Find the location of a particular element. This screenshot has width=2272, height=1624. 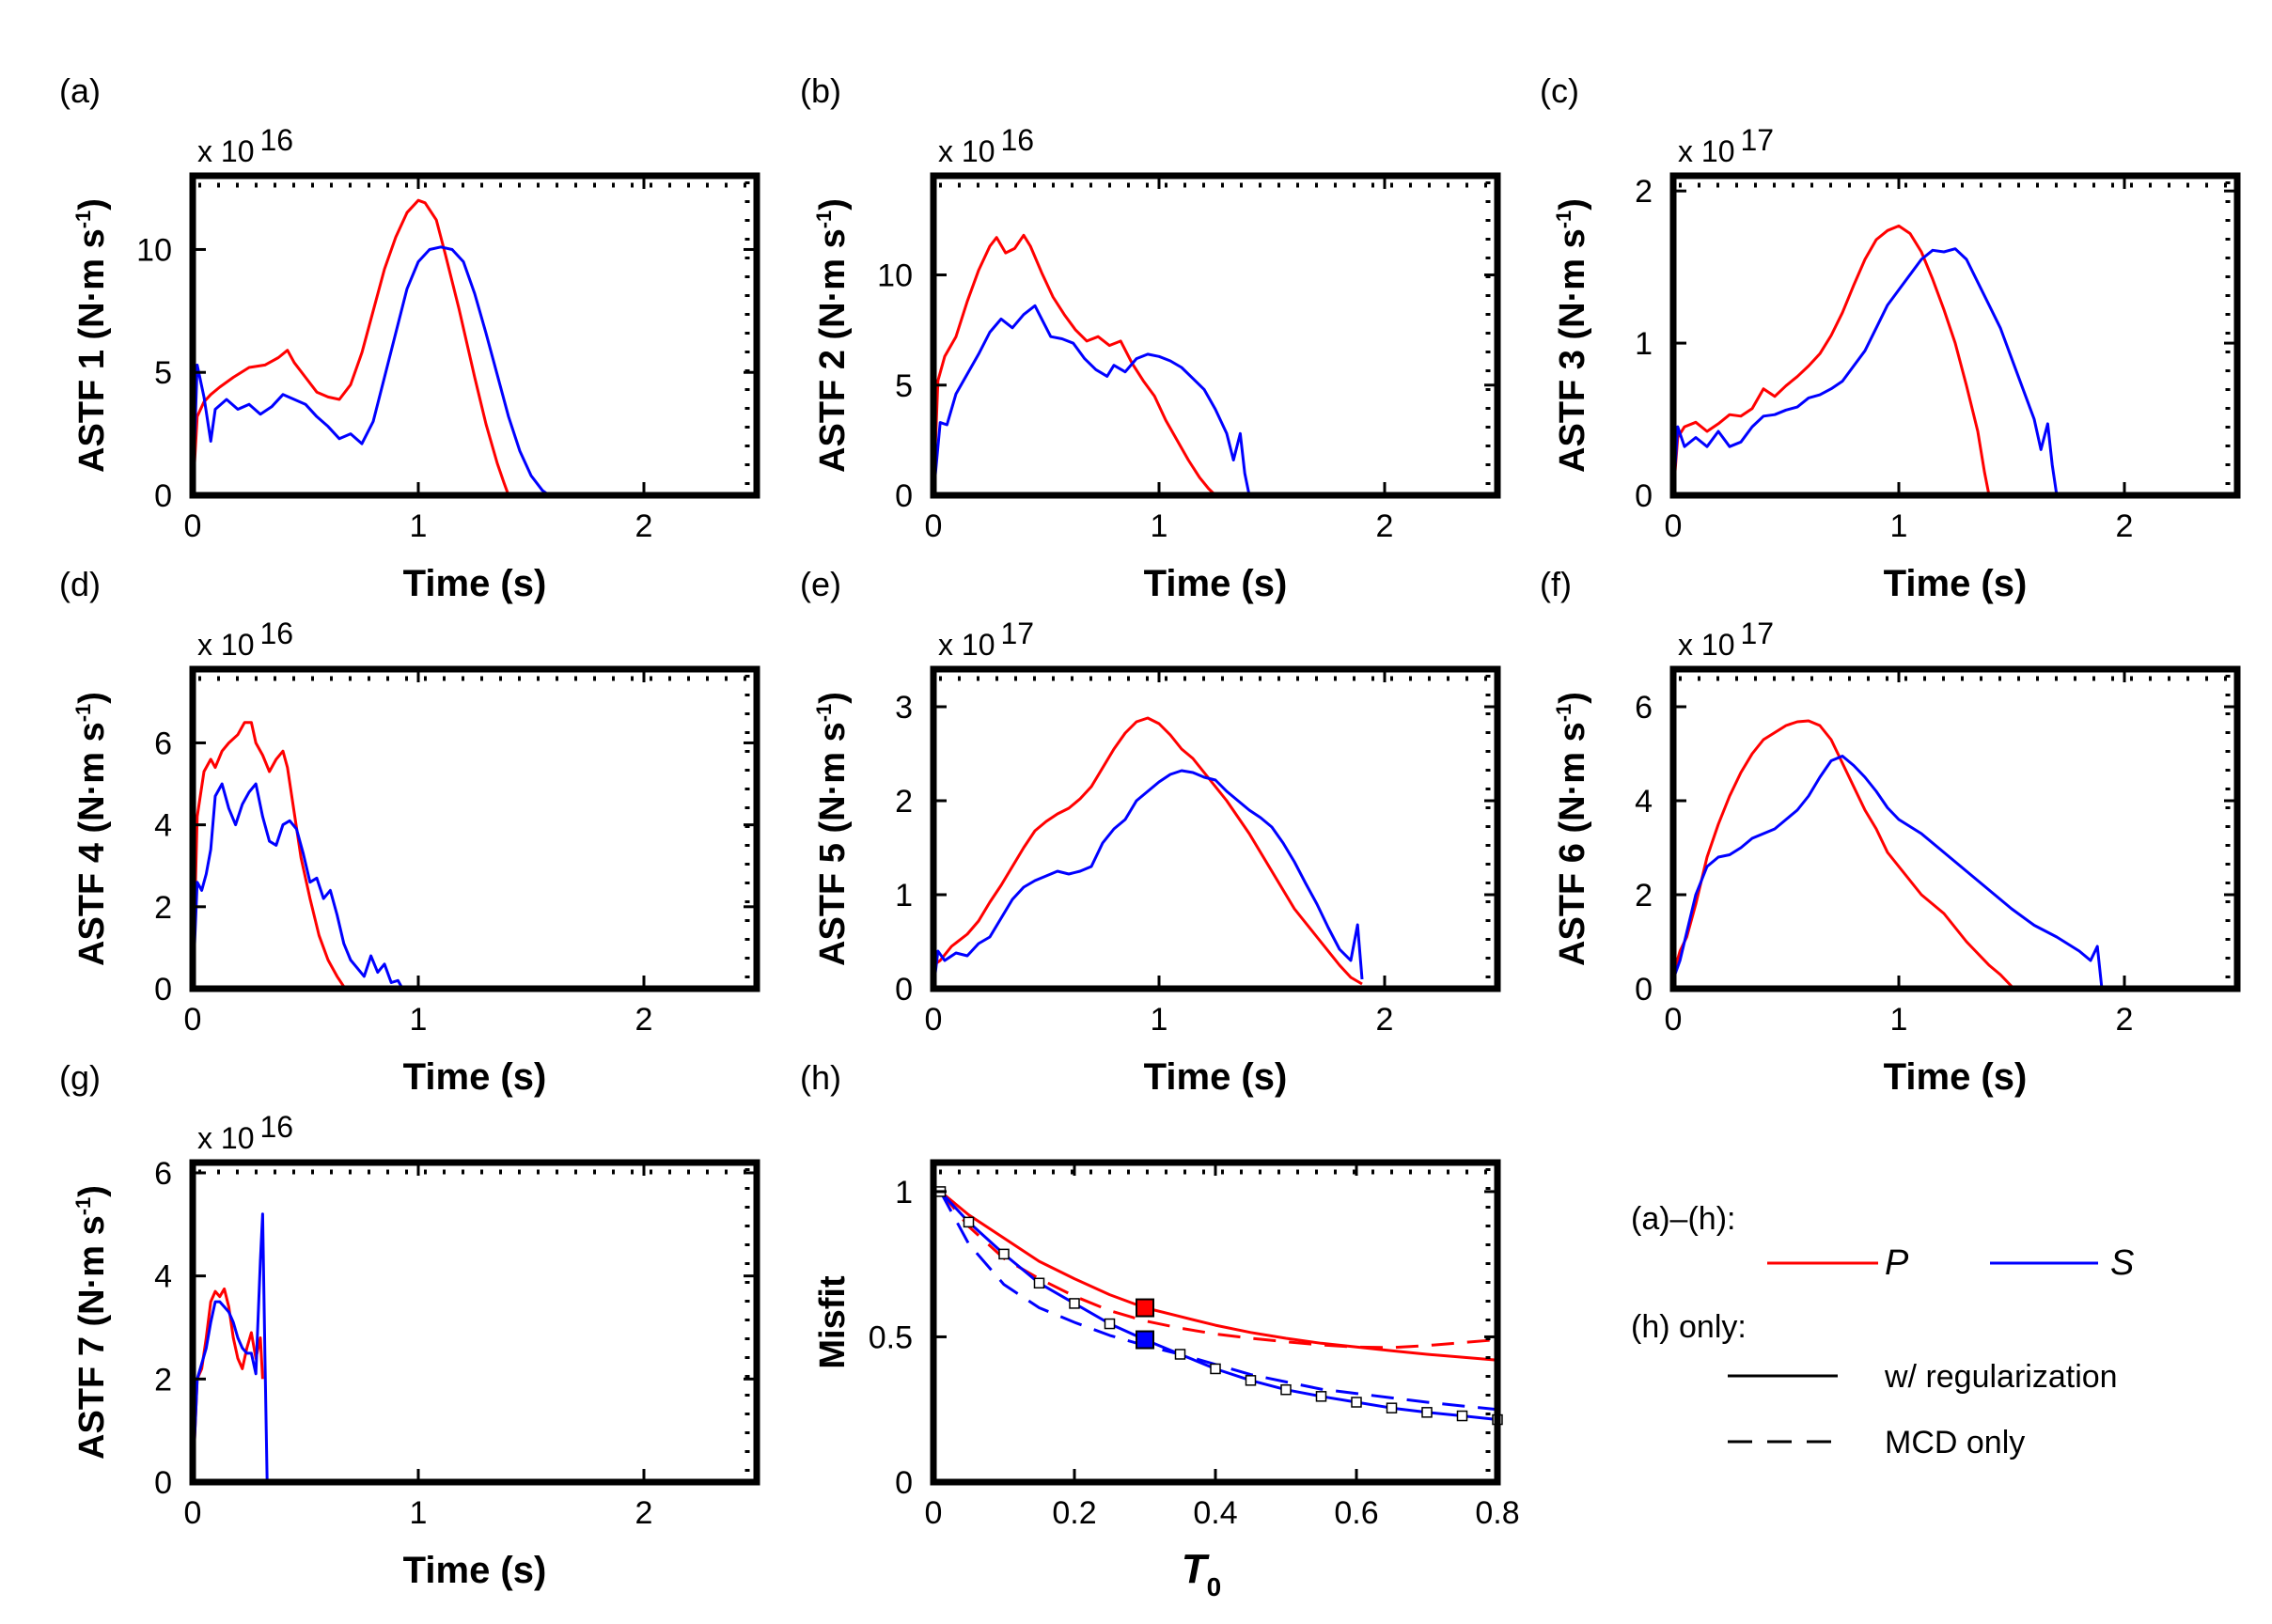

series-a-P-line is located at coordinates (351, 346).